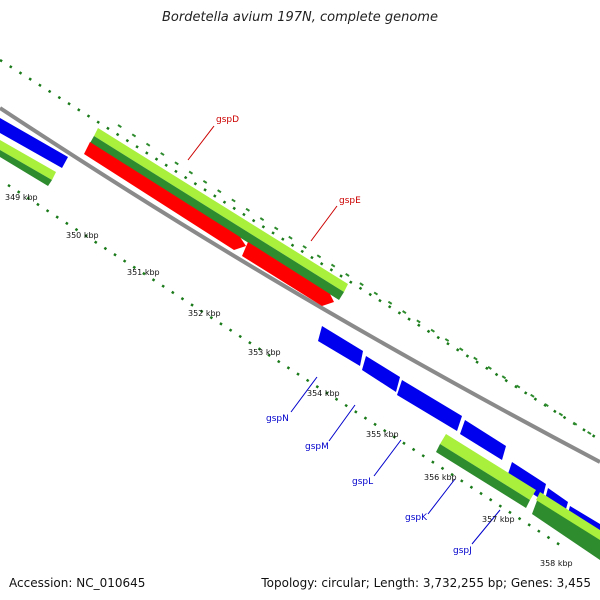 This screenshot has width=600, height=600. Describe the element at coordinates (300, 17) in the screenshot. I see `map-title: Bordetella avium 197N, complete genome` at that location.